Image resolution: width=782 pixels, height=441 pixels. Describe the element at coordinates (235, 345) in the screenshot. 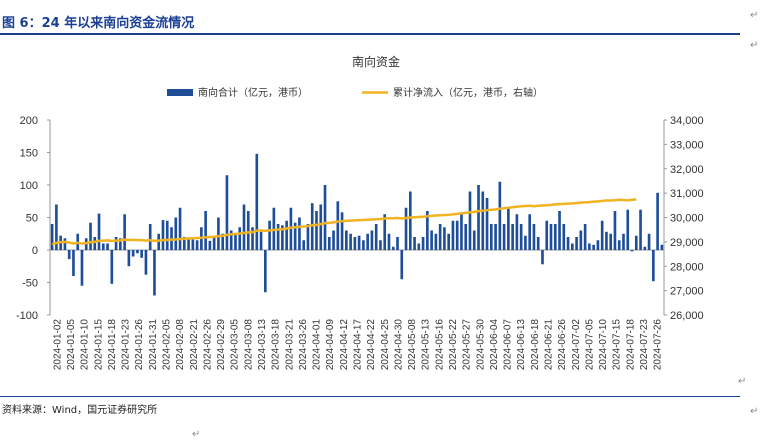

I see `x-tick-label: 2024-03-05` at that location.